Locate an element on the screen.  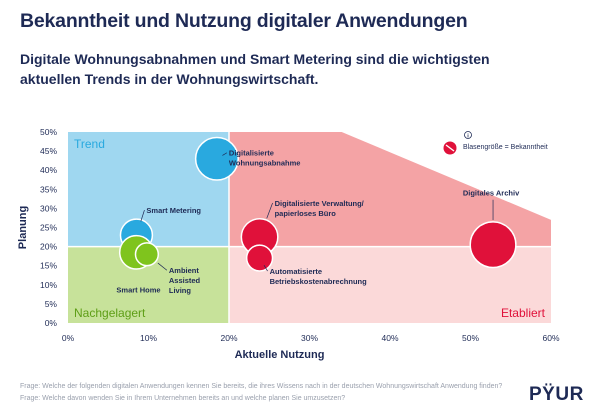
y-tick-label: 15% is located at coordinates (48, 266).